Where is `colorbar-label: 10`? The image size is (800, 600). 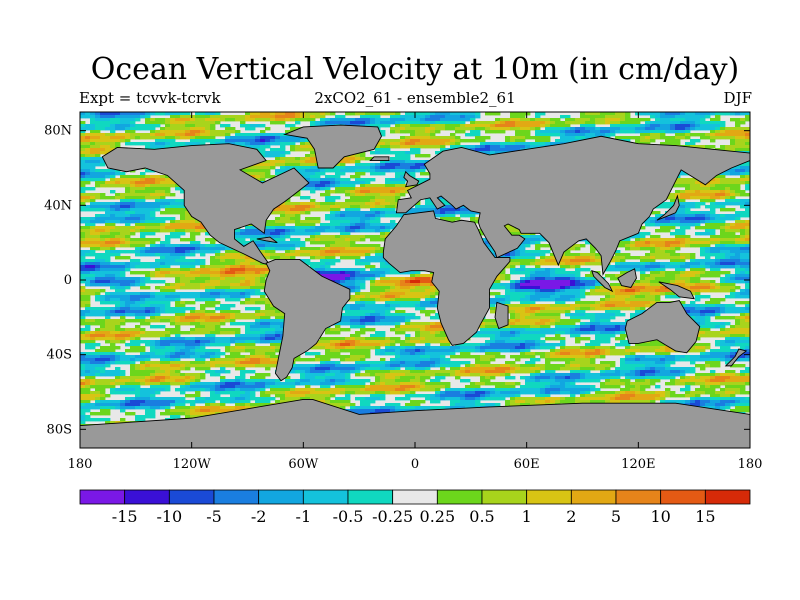
colorbar-label: 10 is located at coordinates (660, 516).